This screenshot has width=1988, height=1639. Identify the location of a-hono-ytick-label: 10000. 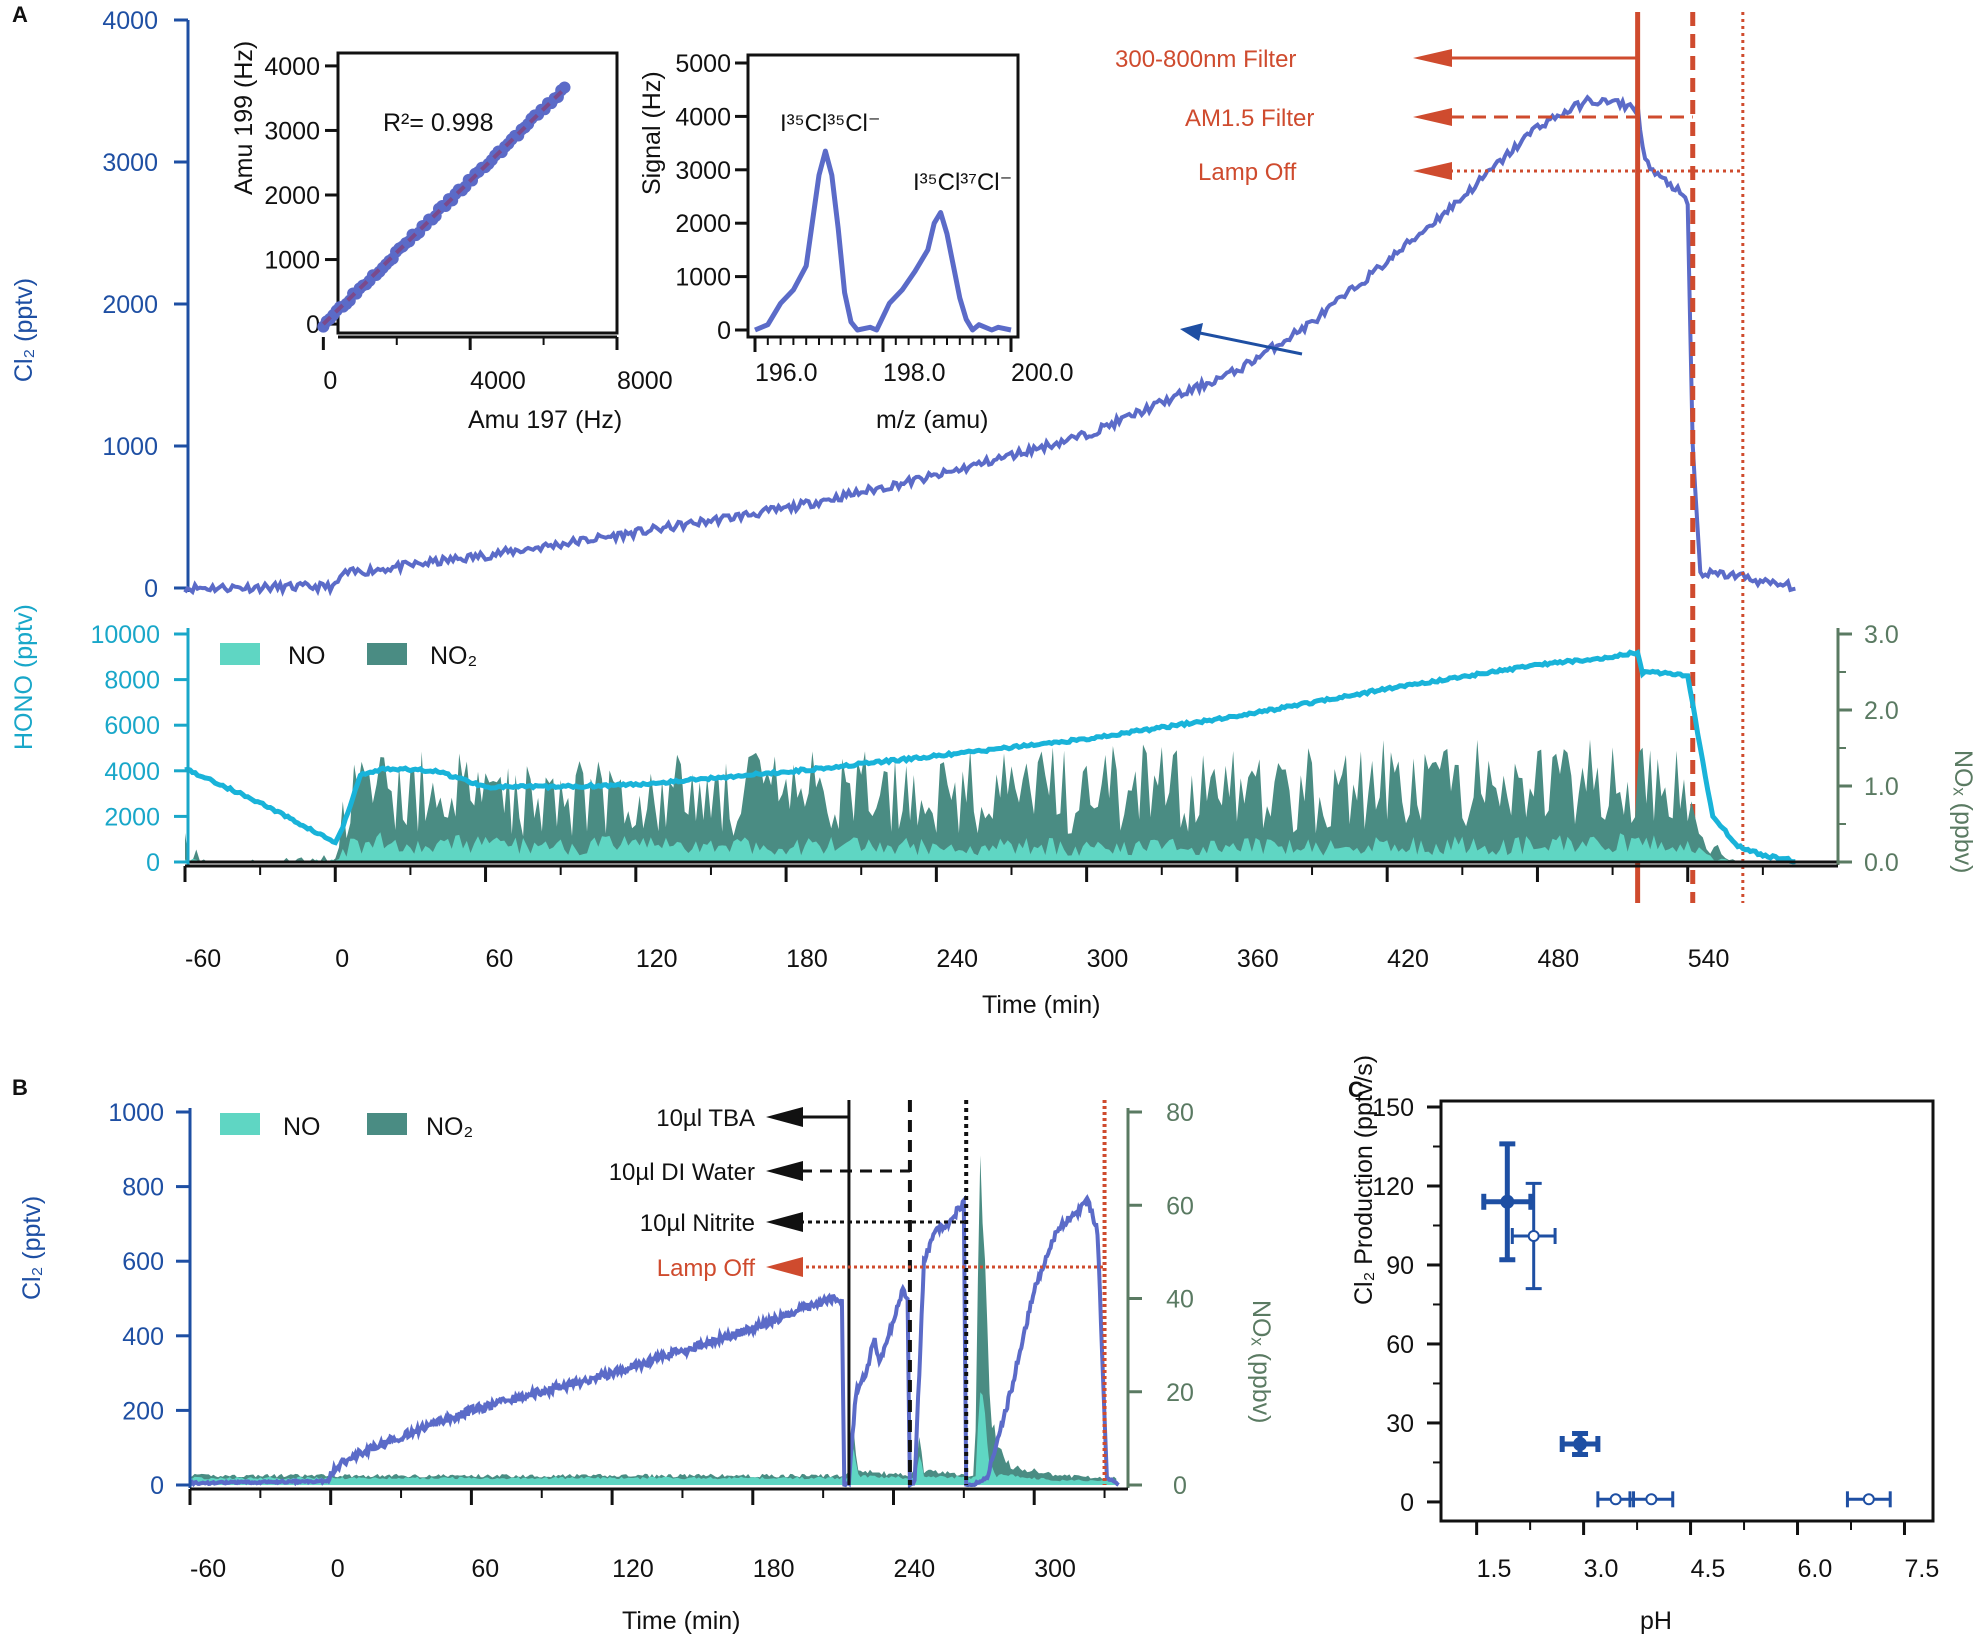
(125, 635).